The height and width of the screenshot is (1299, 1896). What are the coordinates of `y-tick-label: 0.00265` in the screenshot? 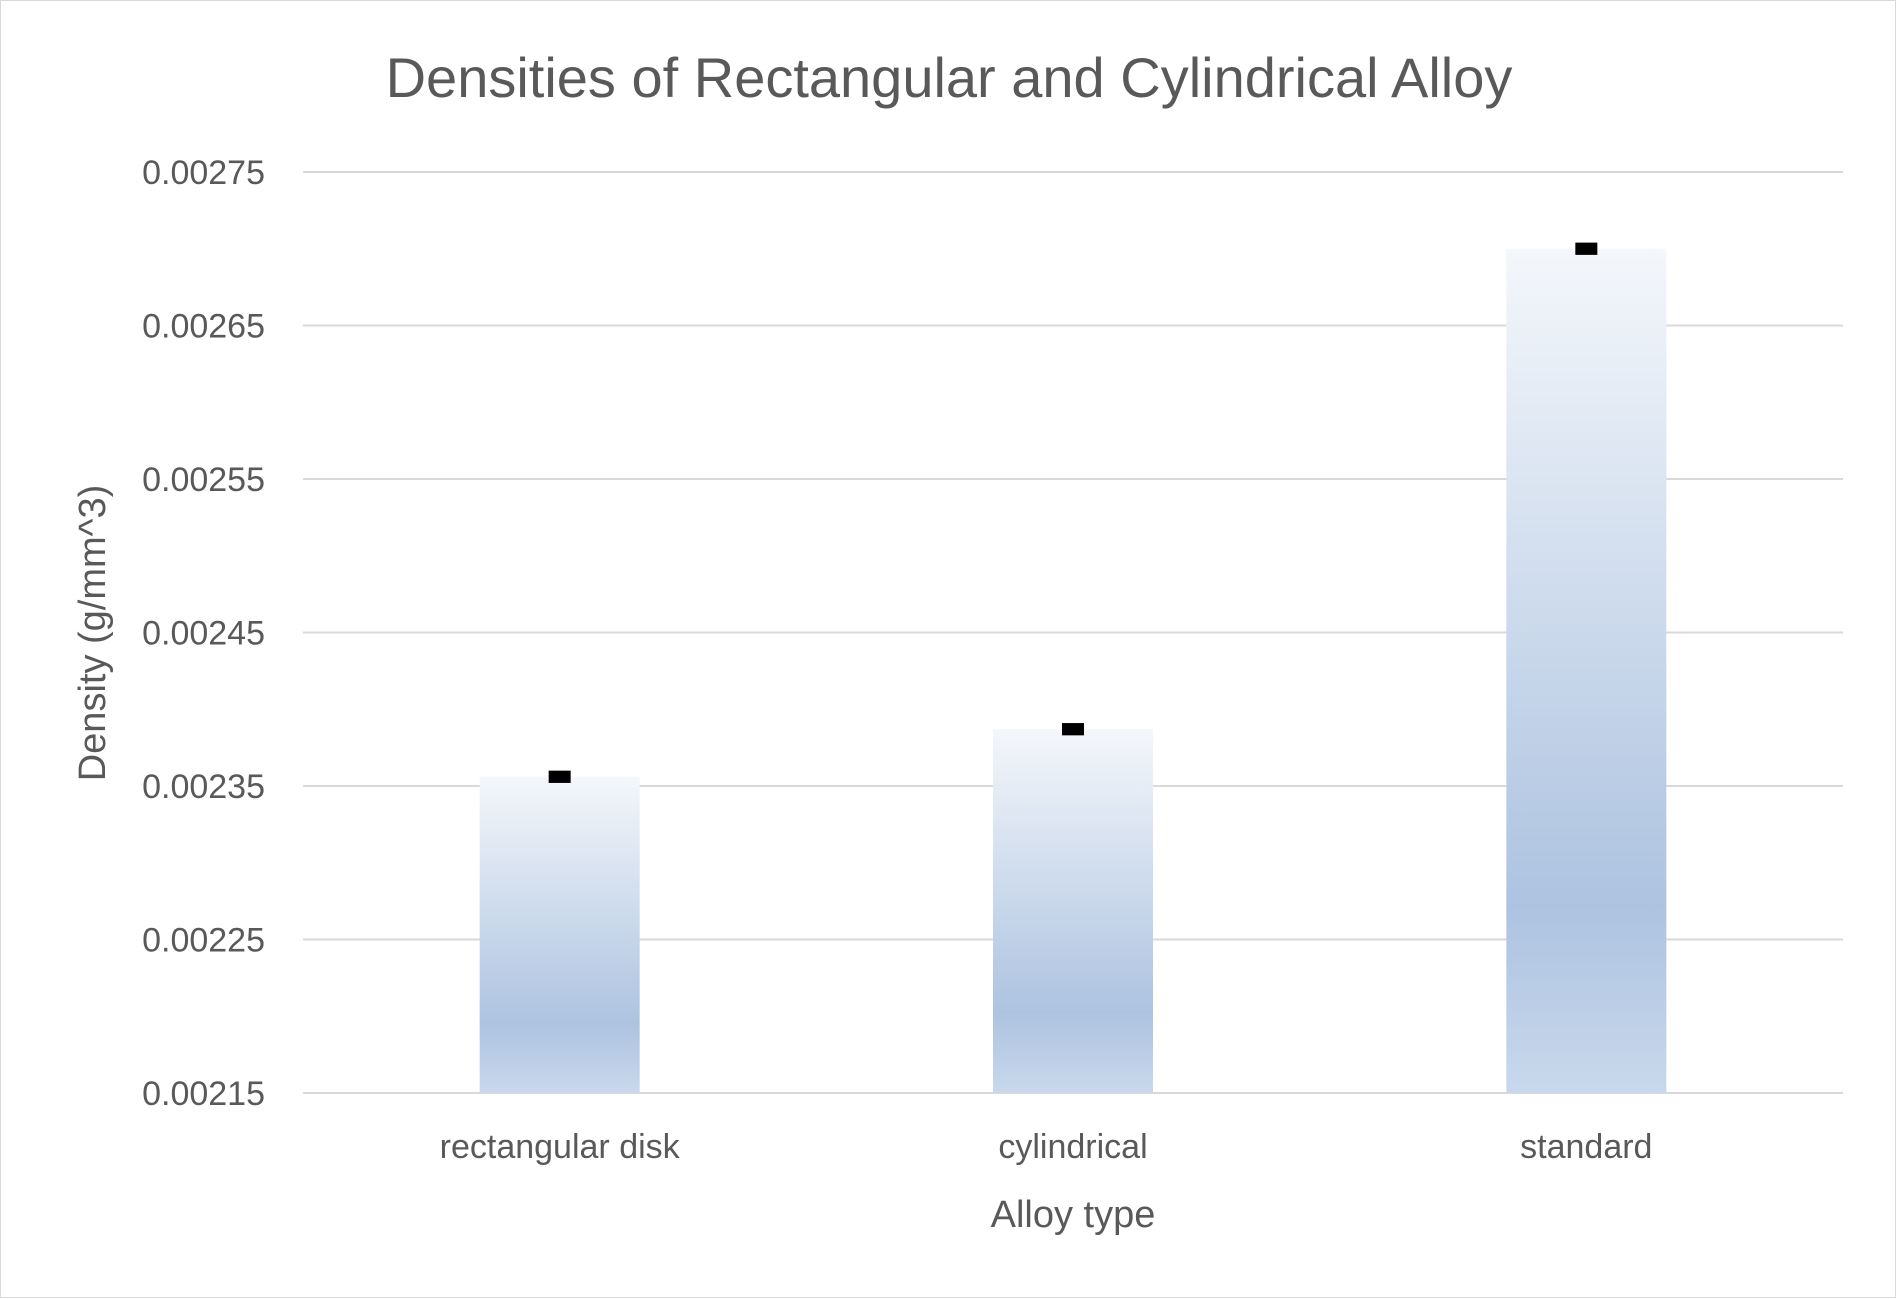 It's located at (203, 327).